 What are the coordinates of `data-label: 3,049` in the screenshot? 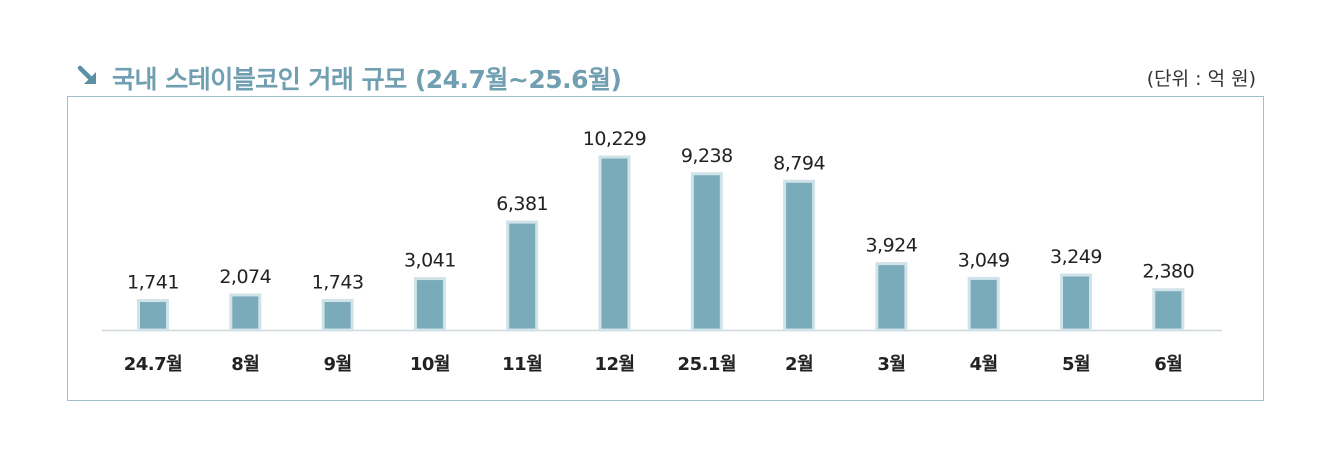 It's located at (984, 260).